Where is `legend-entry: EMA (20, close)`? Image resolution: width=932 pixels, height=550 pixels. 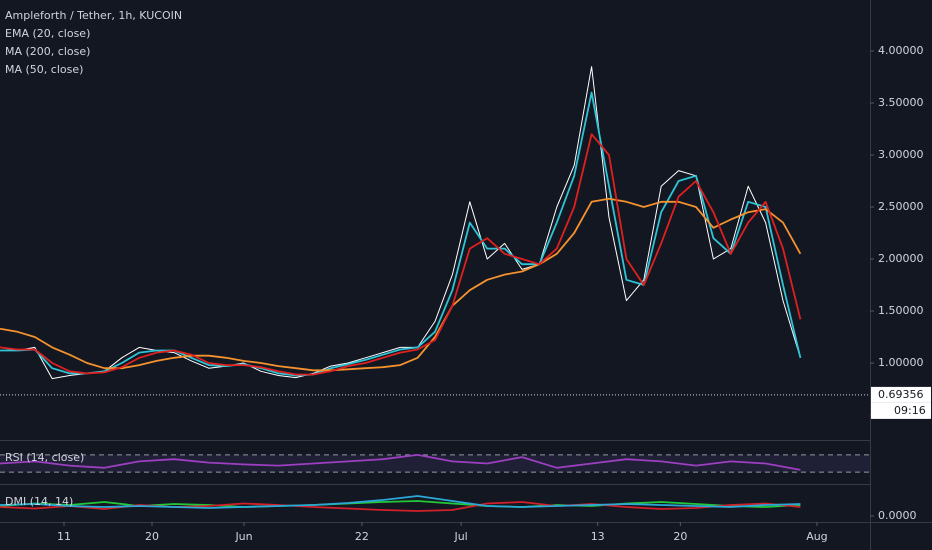 legend-entry: EMA (20, close) is located at coordinates (47, 33).